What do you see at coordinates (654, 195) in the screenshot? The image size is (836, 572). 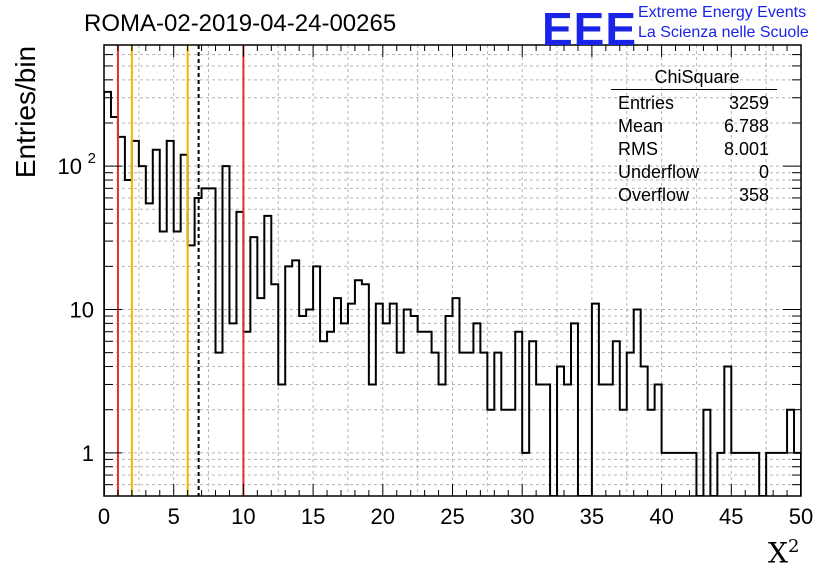 I see `stats-label: Overflow` at bounding box center [654, 195].